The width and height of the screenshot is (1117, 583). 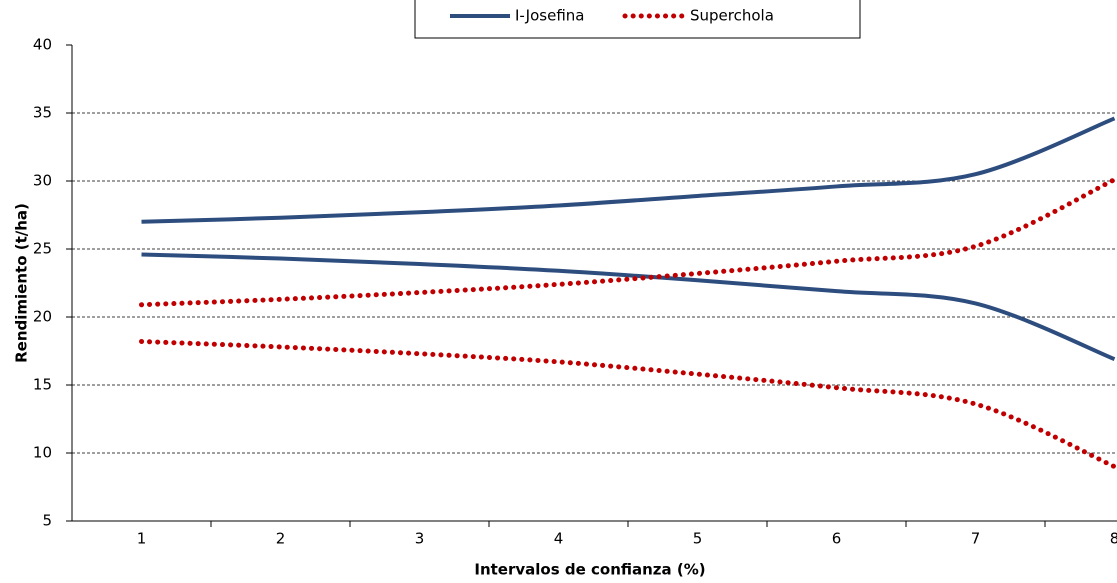 I want to click on x-tick-label: 5, so click(x=698, y=539).